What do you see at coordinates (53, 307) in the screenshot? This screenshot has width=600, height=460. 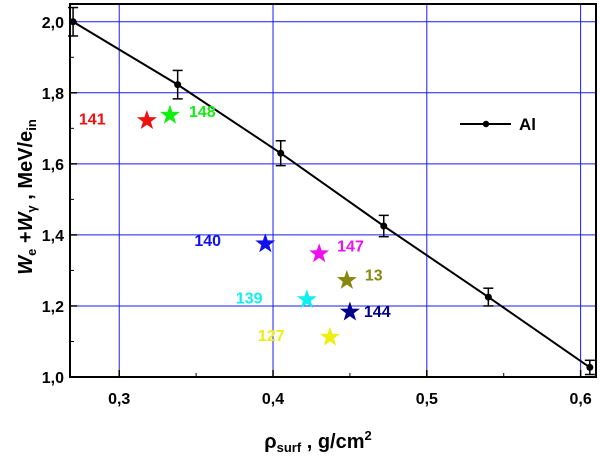 I see `y-tick-label: 1,2` at bounding box center [53, 307].